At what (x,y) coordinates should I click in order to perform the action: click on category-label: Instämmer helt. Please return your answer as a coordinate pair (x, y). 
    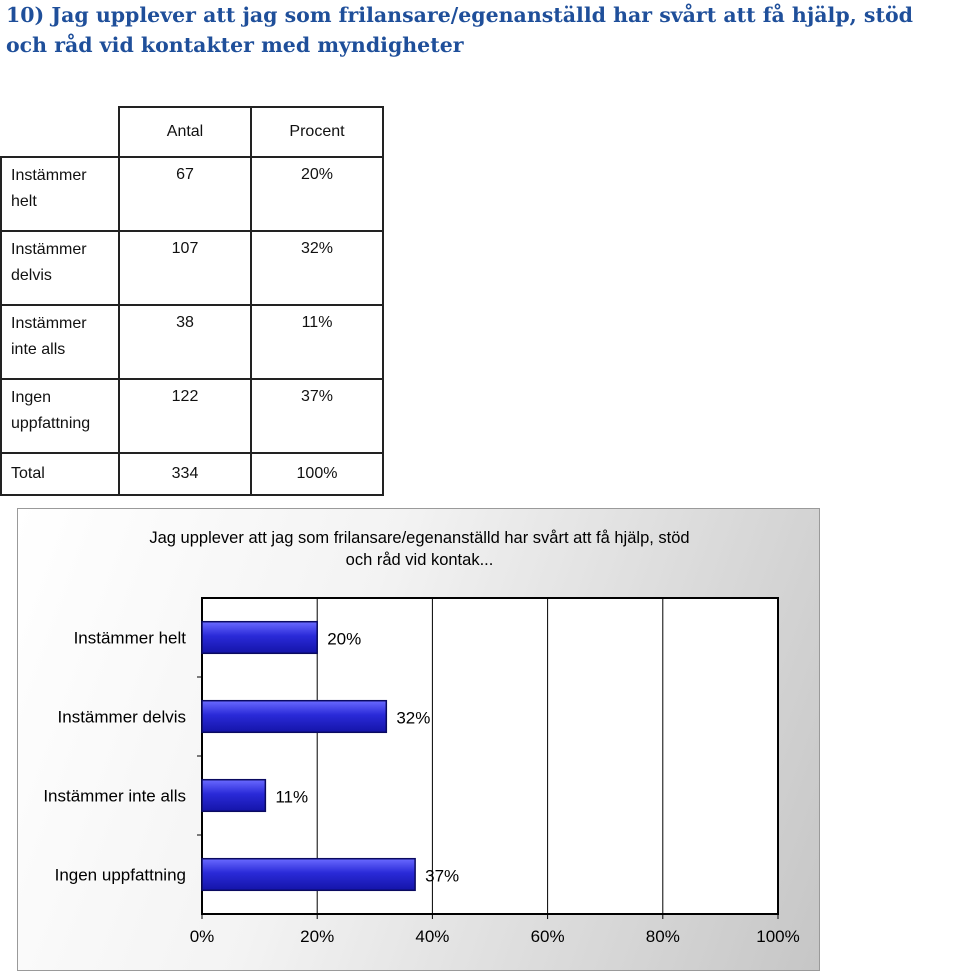
    Looking at the image, I should click on (130, 638).